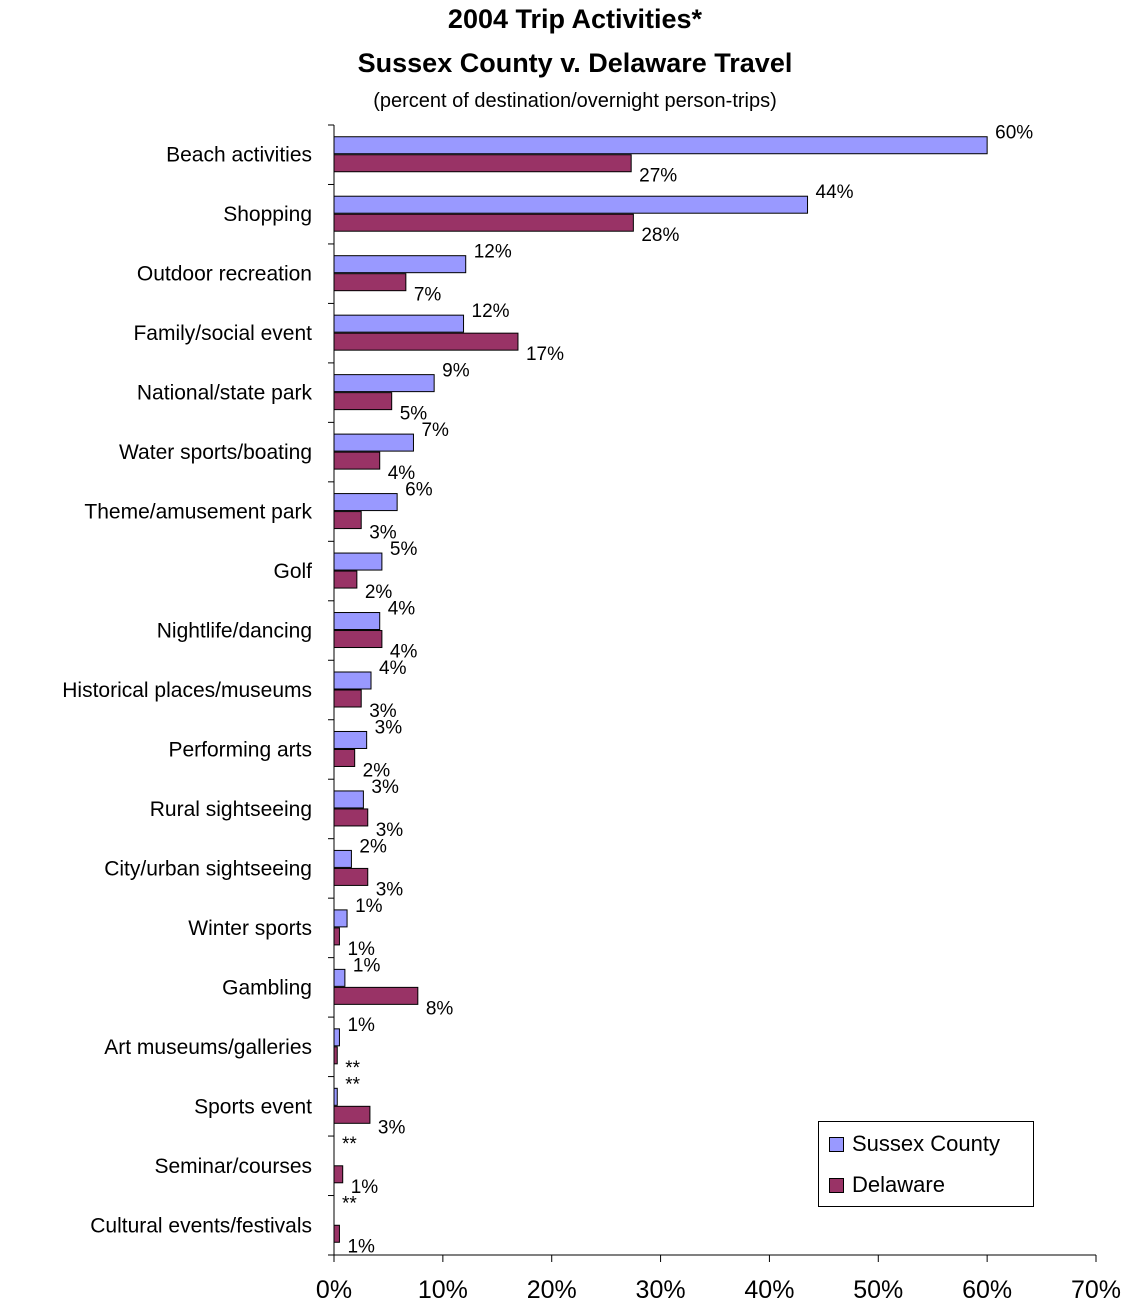 This screenshot has height=1311, width=1130. What do you see at coordinates (836, 1144) in the screenshot?
I see `legend-swatch-sussex` at bounding box center [836, 1144].